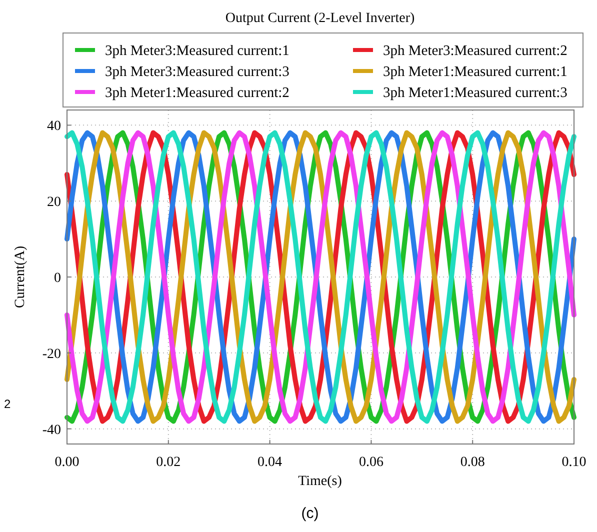 This screenshot has width=597, height=532. Describe the element at coordinates (7, 404) in the screenshot. I see `text: 2` at that location.